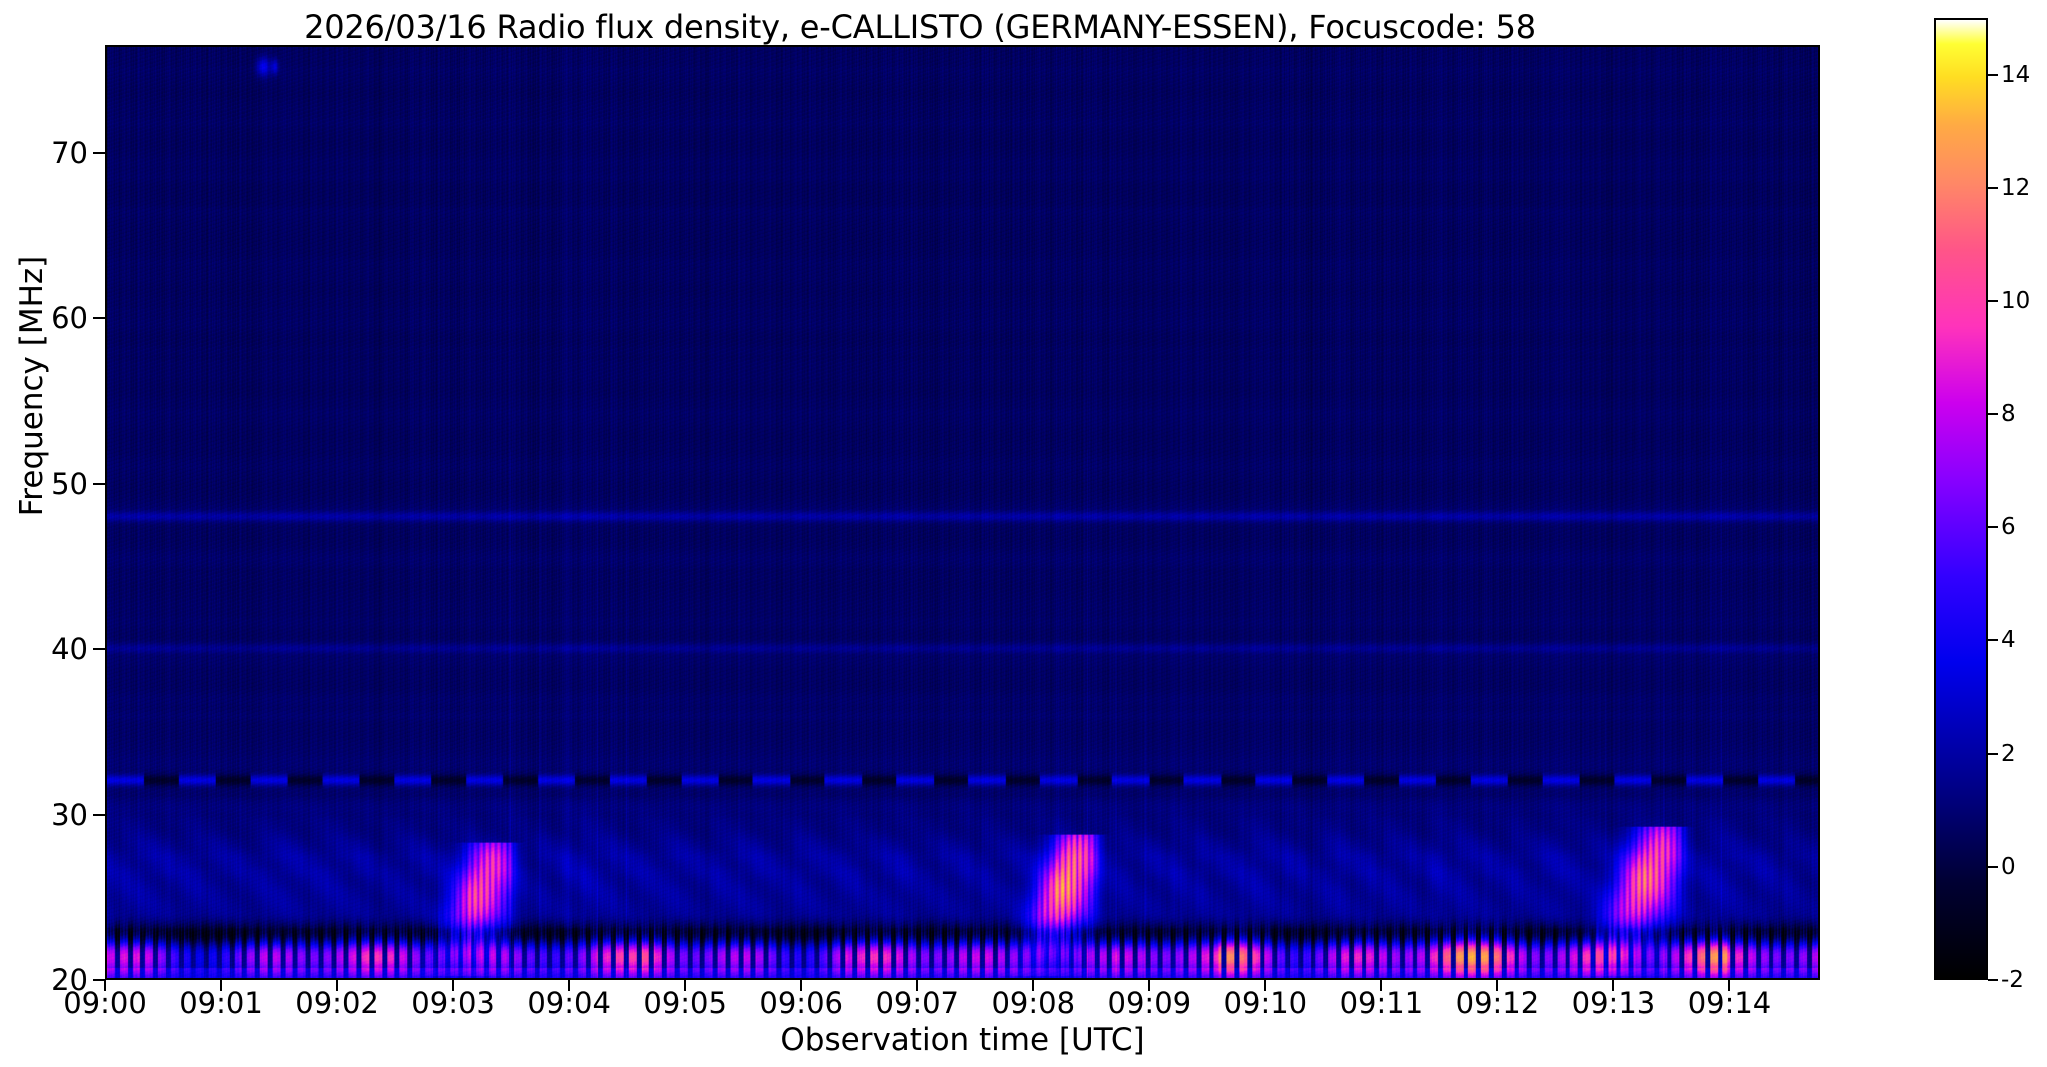 The height and width of the screenshot is (1067, 2047). Describe the element at coordinates (2016, 300) in the screenshot. I see `colorbar-tick-label: 10` at that location.